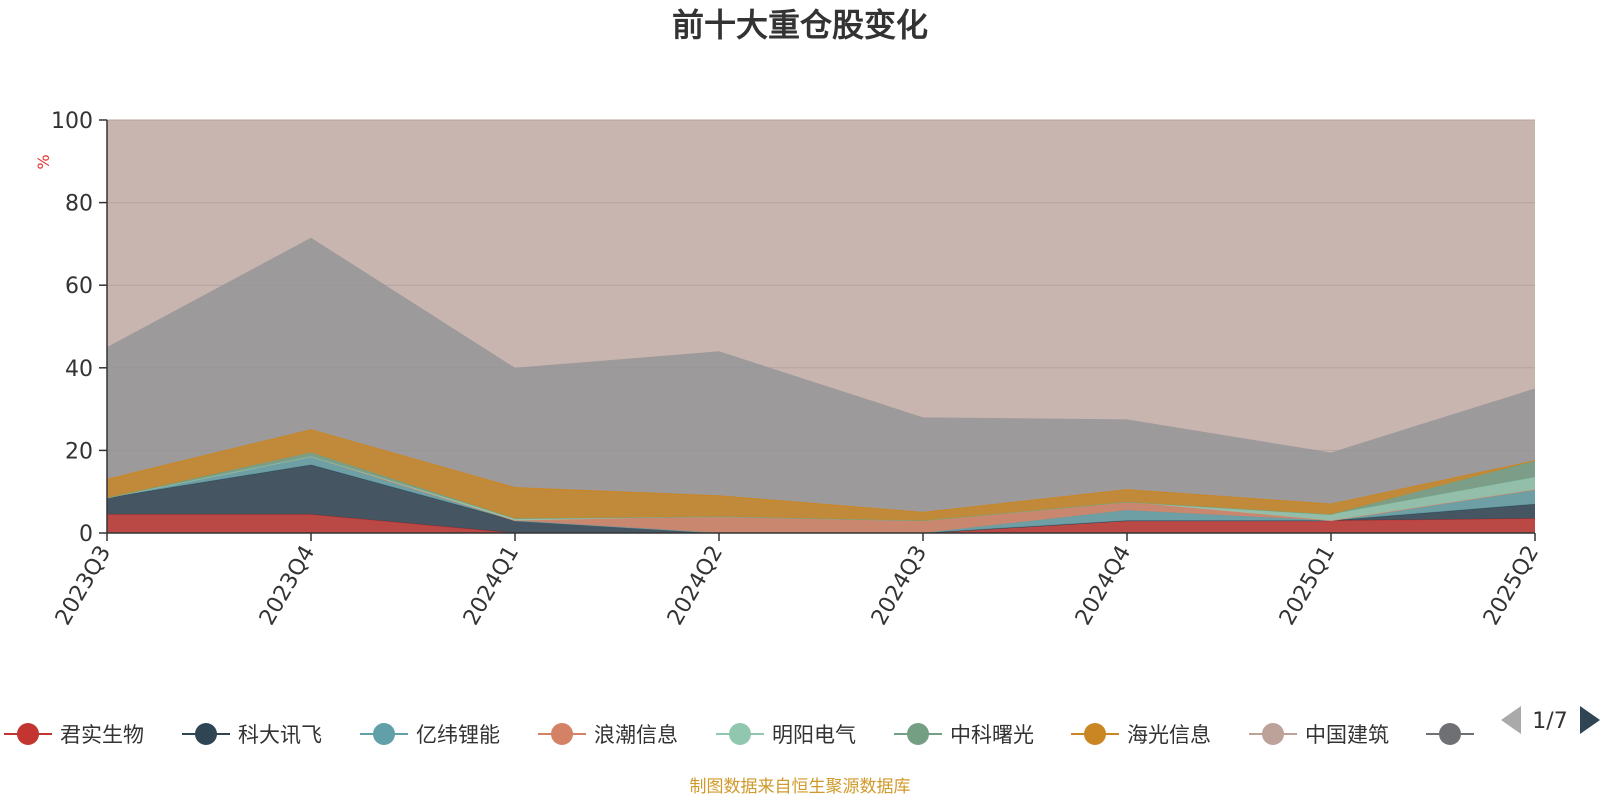 The width and height of the screenshot is (1600, 800). I want to click on y-axis-unit: %, so click(43, 161).